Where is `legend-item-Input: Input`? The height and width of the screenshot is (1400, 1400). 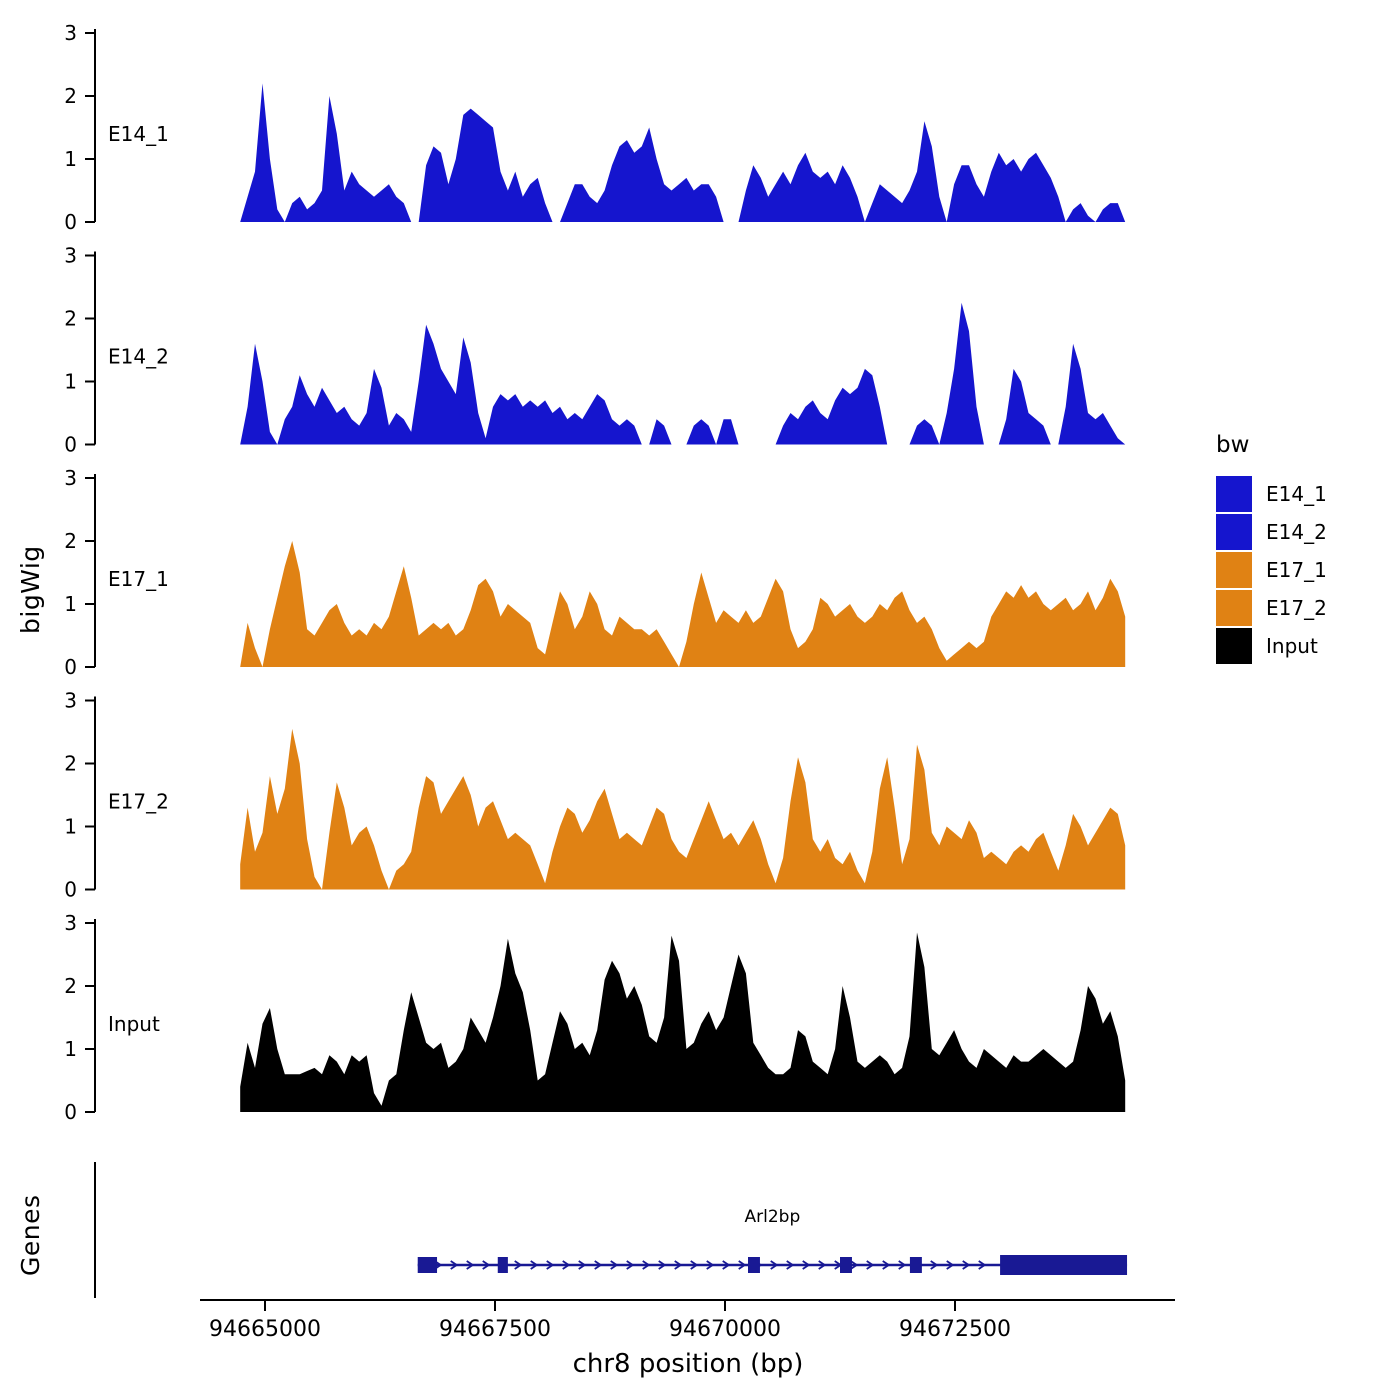 legend-item-Input: Input is located at coordinates (1271, 646).